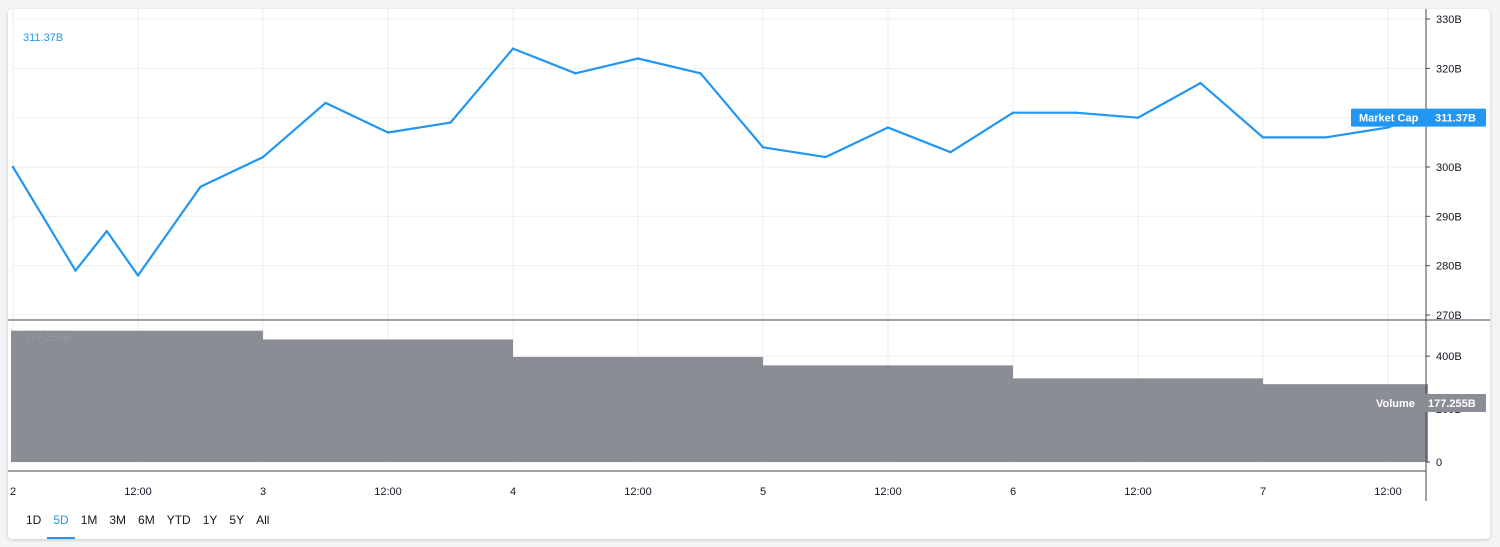 This screenshot has height=547, width=1500. I want to click on period-button-6m: 6M, so click(146, 520).